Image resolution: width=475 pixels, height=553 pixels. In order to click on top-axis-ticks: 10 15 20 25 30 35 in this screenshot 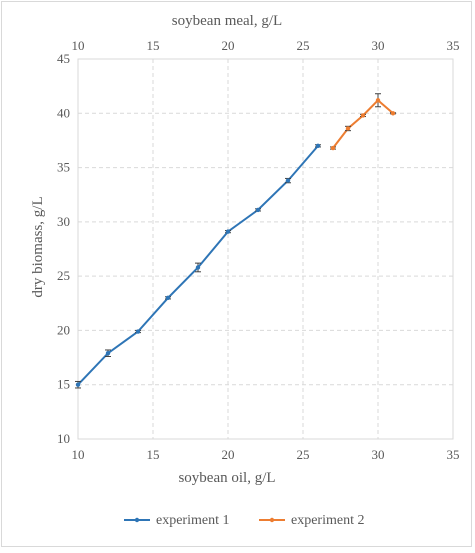, I will do `click(266, 45)`.